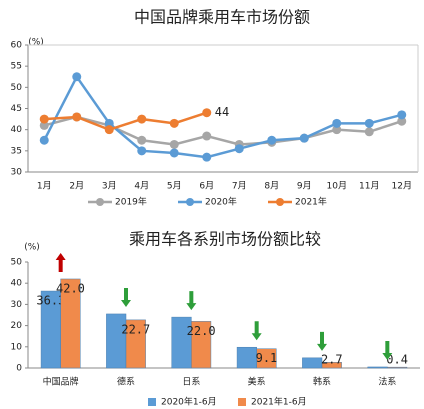 This screenshot has width=424, height=409. What do you see at coordinates (239, 186) in the screenshot?
I see `x-tick-label: 7月` at bounding box center [239, 186].